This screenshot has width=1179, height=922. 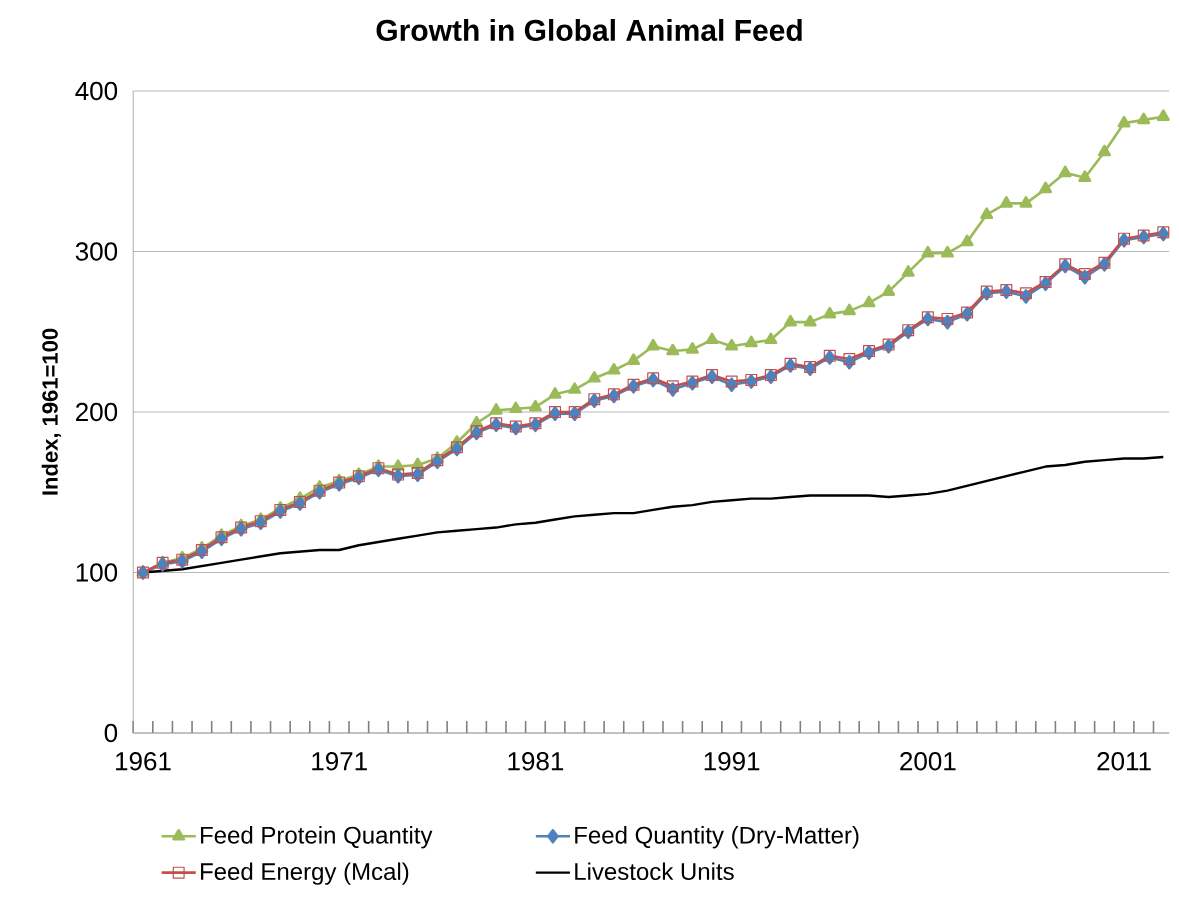 What do you see at coordinates (717, 837) in the screenshot?
I see `legend-label: Feed Quantity (Dry-Matter)` at bounding box center [717, 837].